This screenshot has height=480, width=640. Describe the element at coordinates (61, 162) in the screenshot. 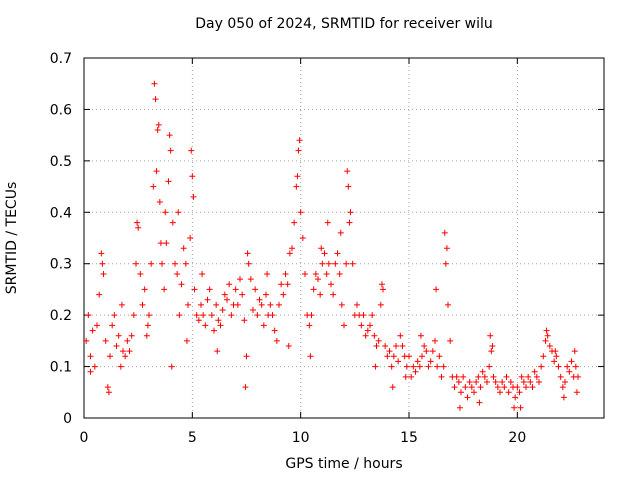

I see `y-tick-label: 0.5` at that location.